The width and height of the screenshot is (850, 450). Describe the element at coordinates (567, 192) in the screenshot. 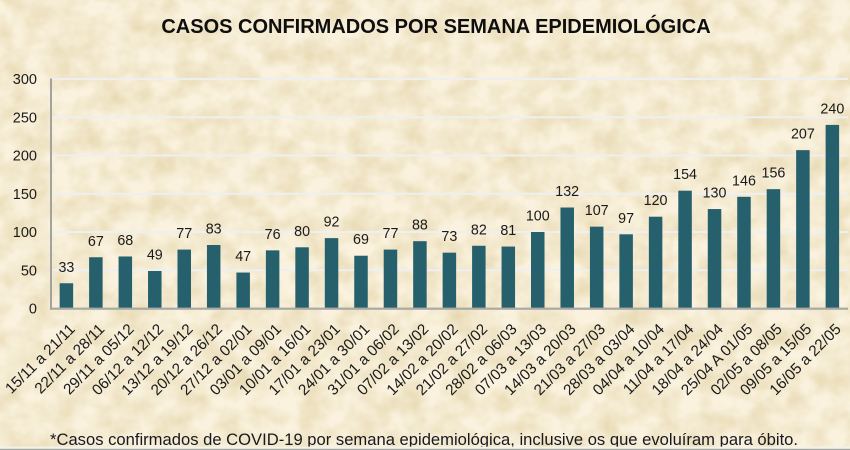

I see `svg-text: 132` at that location.